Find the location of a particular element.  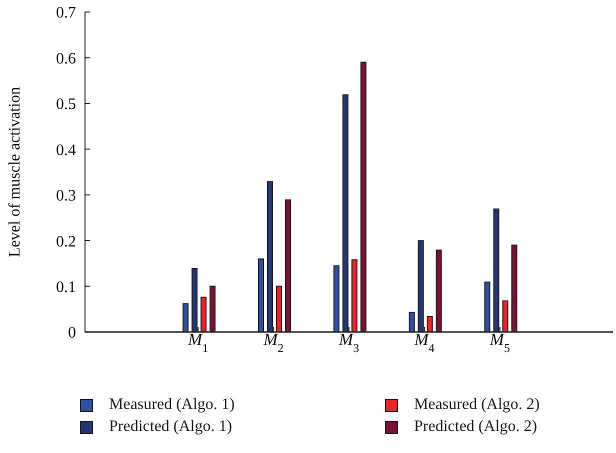

y-tick-label: 0.7 is located at coordinates (66, 13).